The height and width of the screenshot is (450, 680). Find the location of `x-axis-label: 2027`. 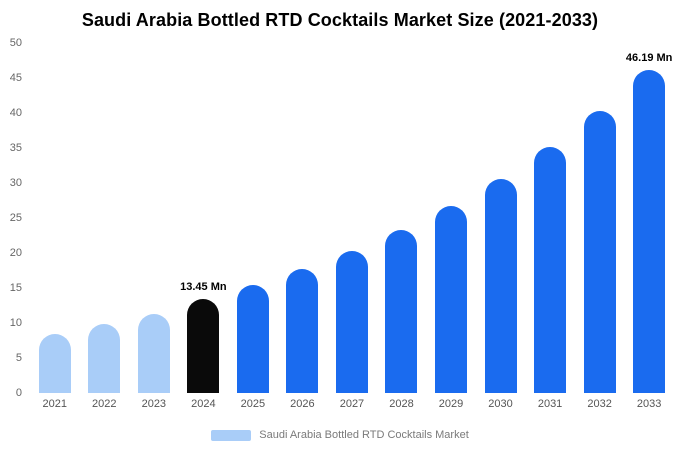

x-axis-label: 2027 is located at coordinates (352, 404).